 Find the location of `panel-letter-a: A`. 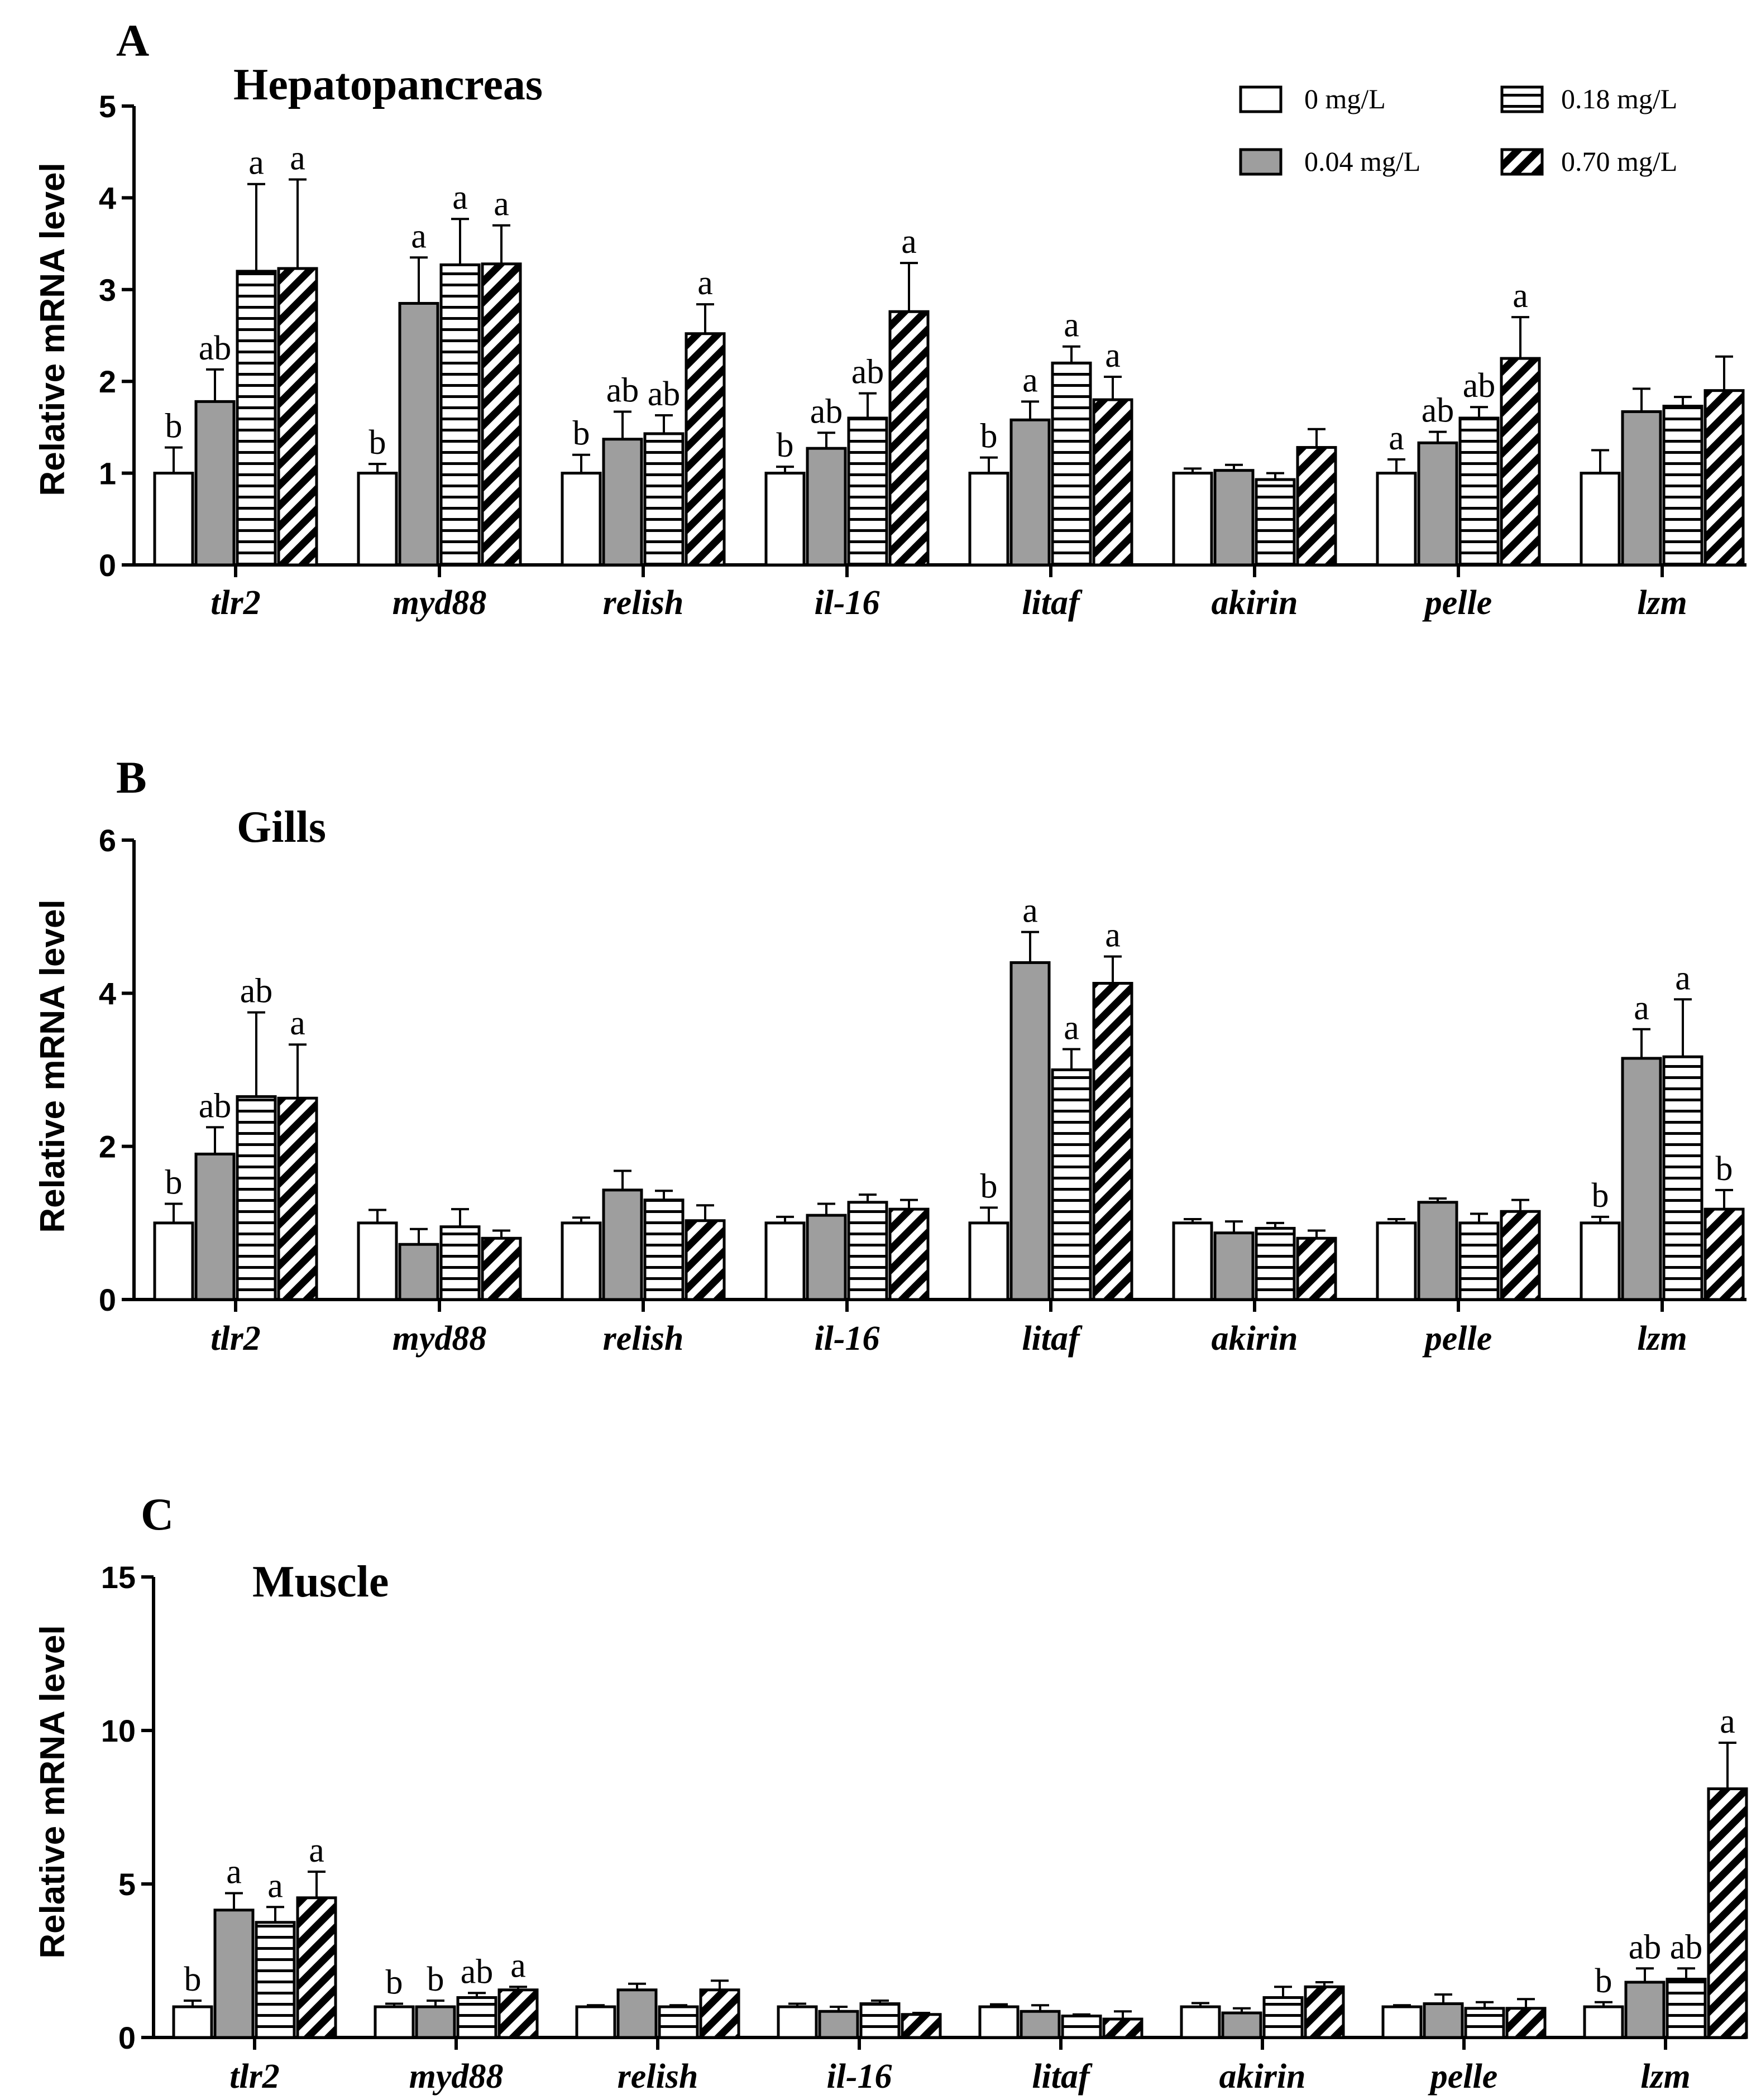

panel-letter-a: A is located at coordinates (133, 40).